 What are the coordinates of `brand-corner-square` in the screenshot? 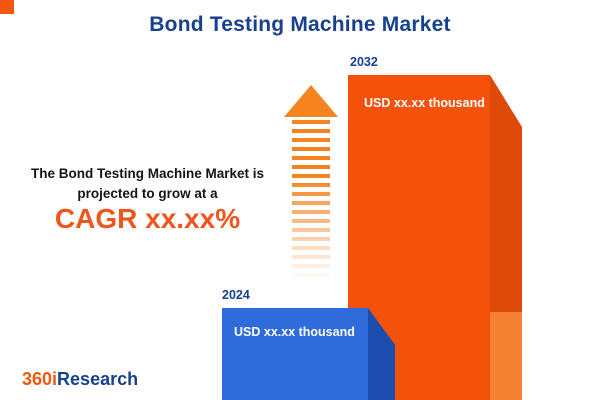 It's located at (7, 7).